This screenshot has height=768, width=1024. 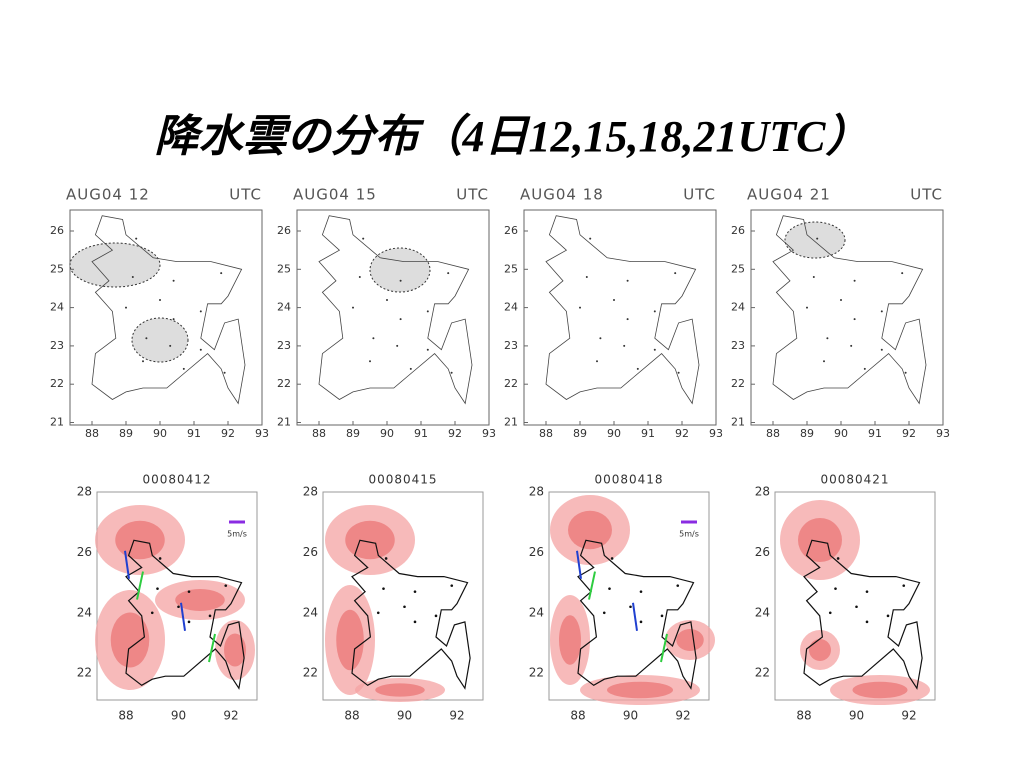 What do you see at coordinates (789, 195) in the screenshot?
I see `panel-title: AUG04 21` at bounding box center [789, 195].